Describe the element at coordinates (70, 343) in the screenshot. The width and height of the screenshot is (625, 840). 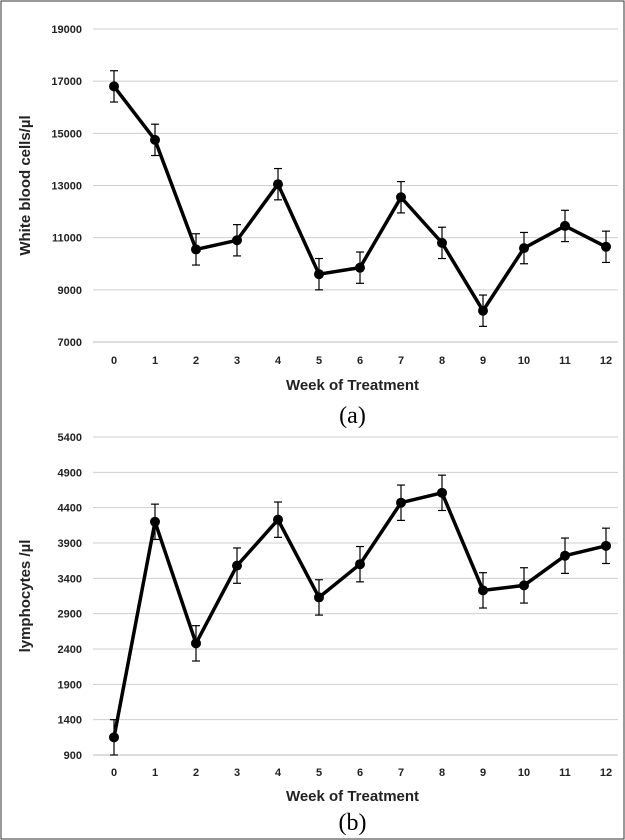
I see `y-tick-label: 7000` at that location.